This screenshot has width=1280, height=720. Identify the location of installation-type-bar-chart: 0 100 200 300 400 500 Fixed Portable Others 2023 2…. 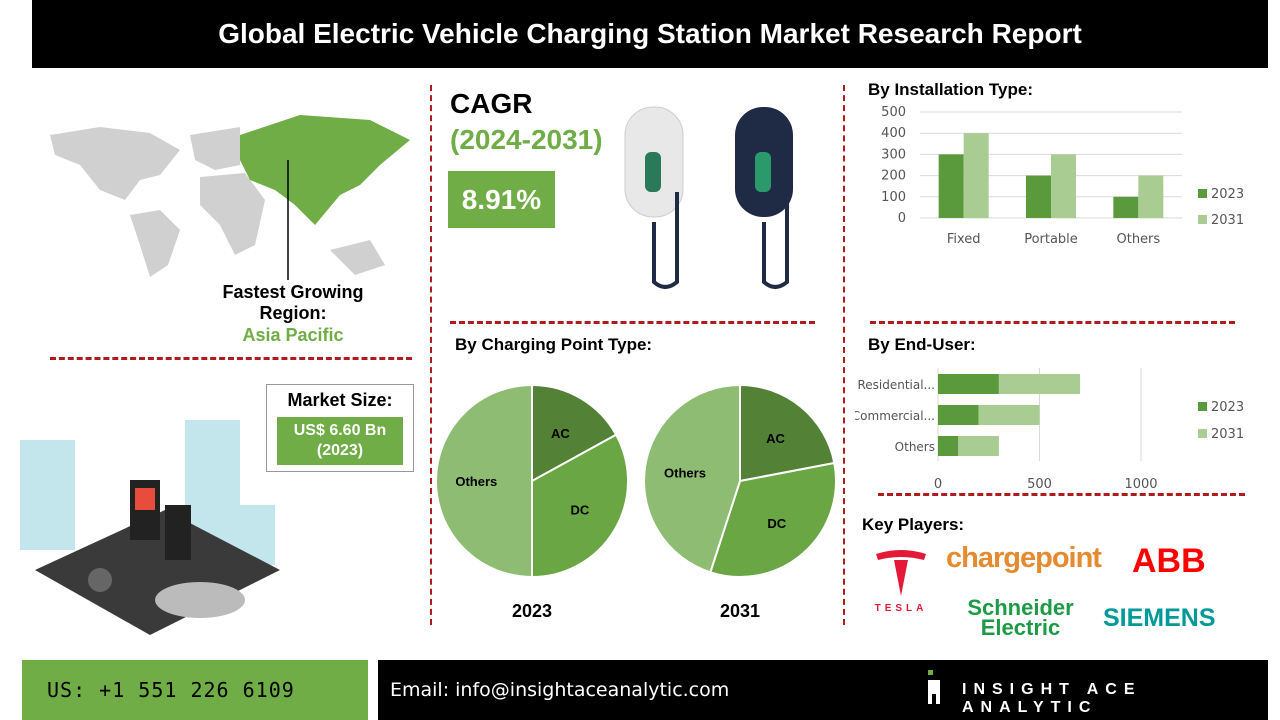
(1062, 176).